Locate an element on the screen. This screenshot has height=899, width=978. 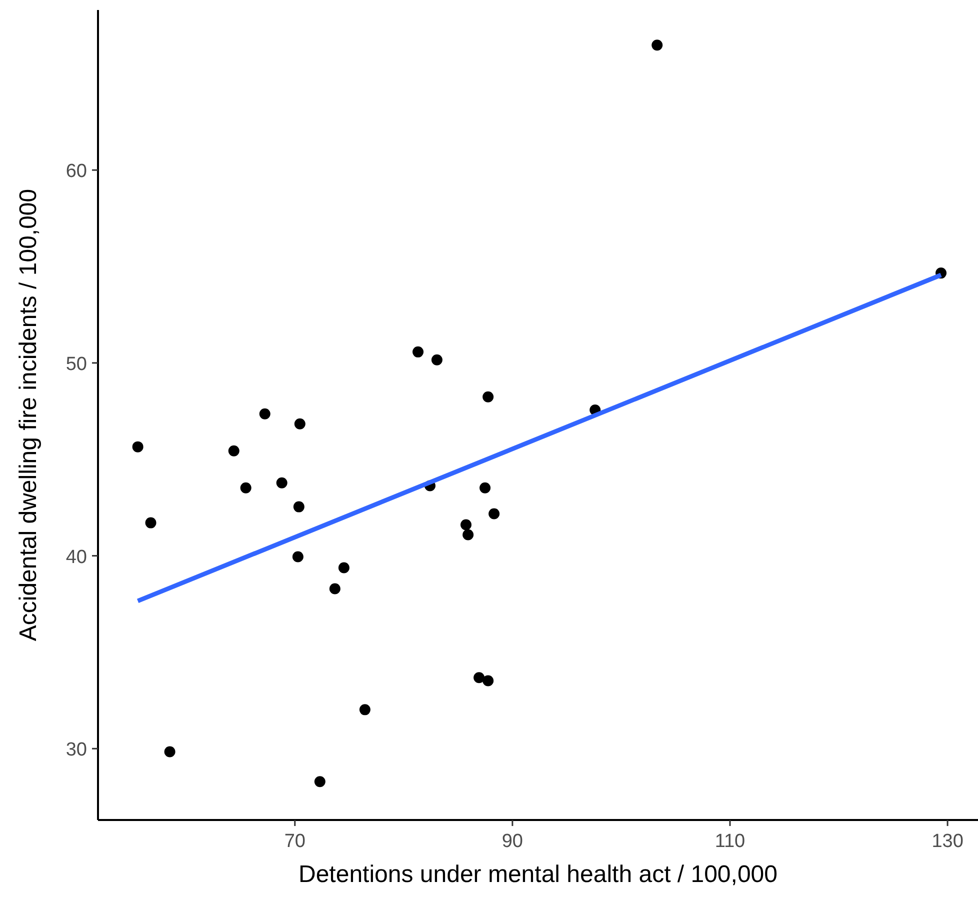
y-tick-label: 50 is located at coordinates (76, 364).